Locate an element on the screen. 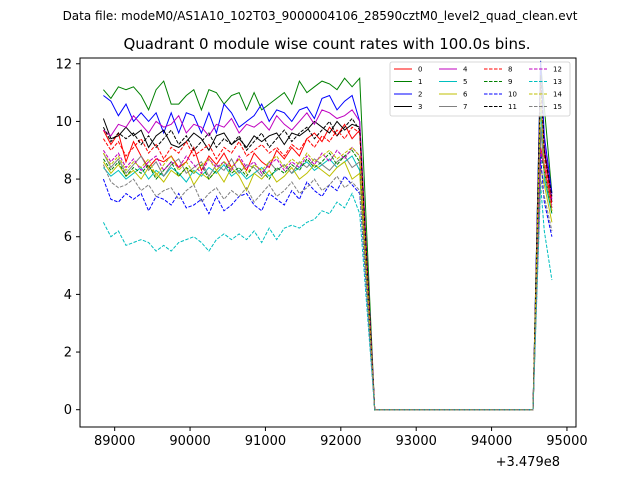 The width and height of the screenshot is (640, 480). x-tick-label: 91000 is located at coordinates (265, 441).